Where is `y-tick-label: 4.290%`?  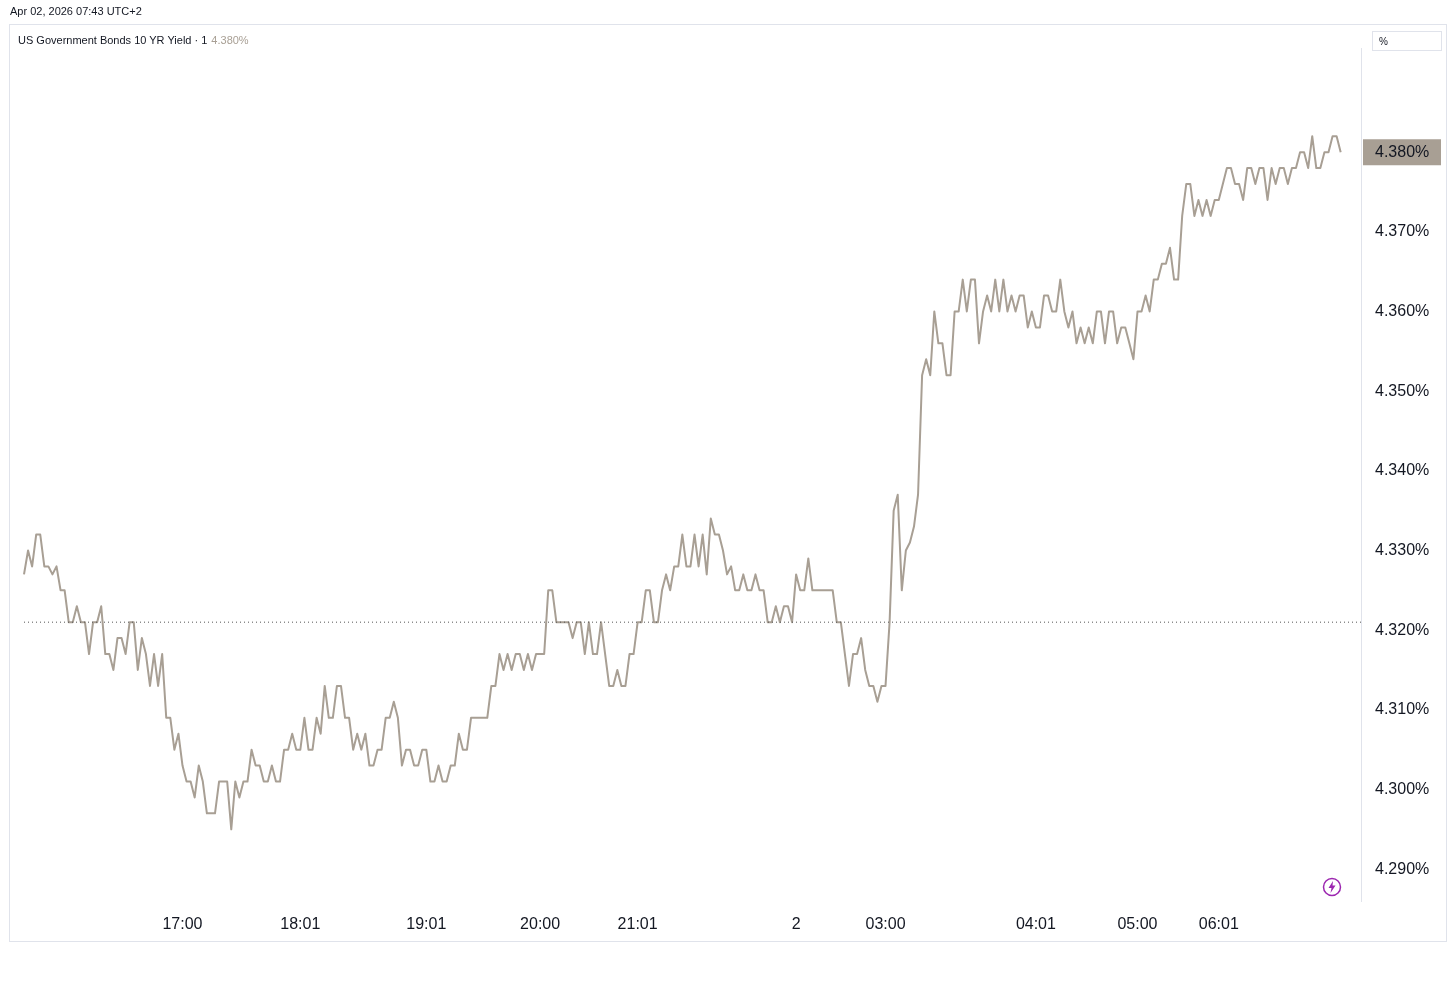
y-tick-label: 4.290% is located at coordinates (1402, 868).